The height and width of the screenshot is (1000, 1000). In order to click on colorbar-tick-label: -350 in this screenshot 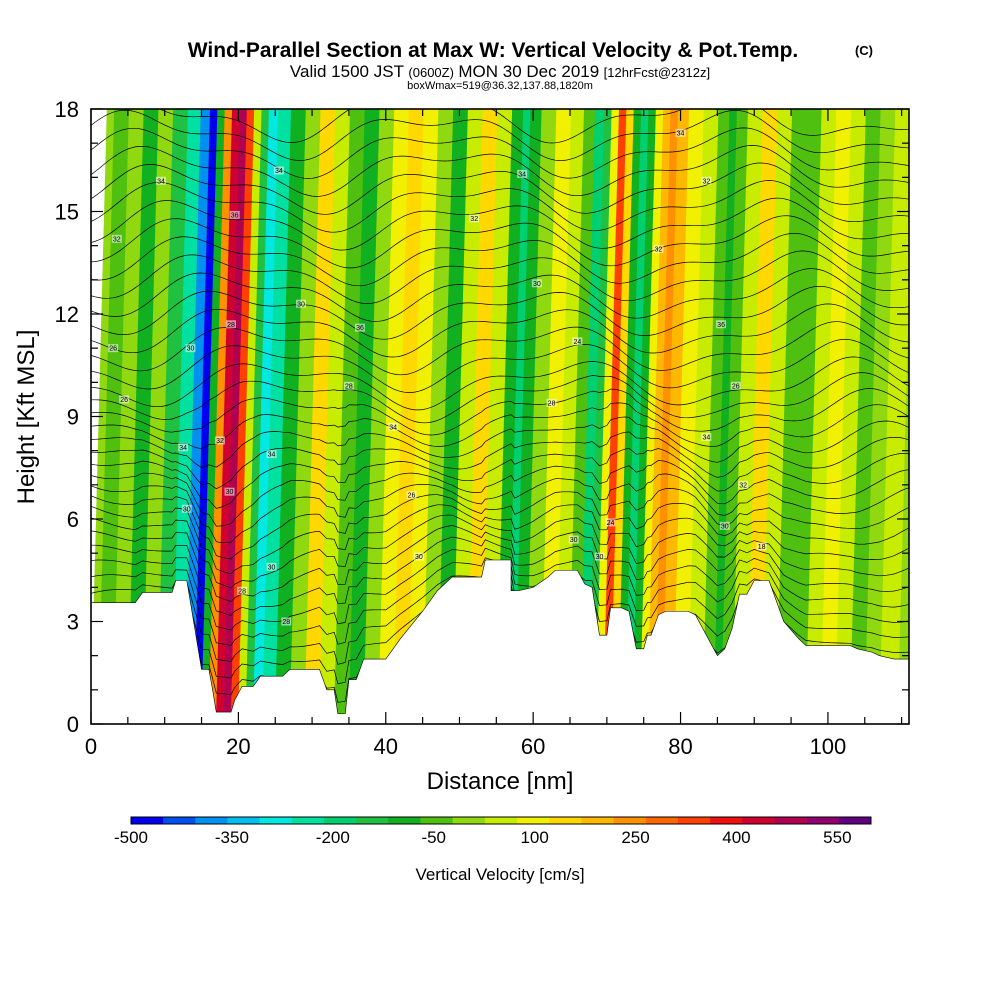, I will do `click(232, 837)`.